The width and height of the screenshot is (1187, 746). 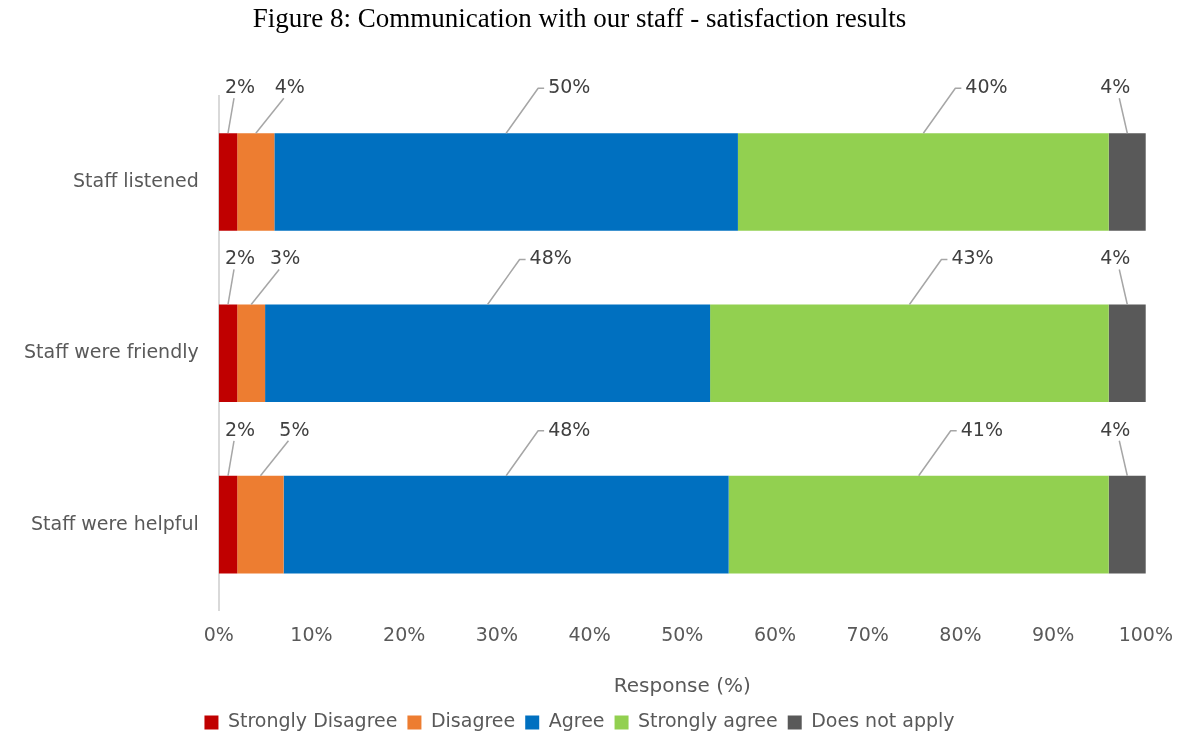 I want to click on data-label: 43%, so click(x=972, y=257).